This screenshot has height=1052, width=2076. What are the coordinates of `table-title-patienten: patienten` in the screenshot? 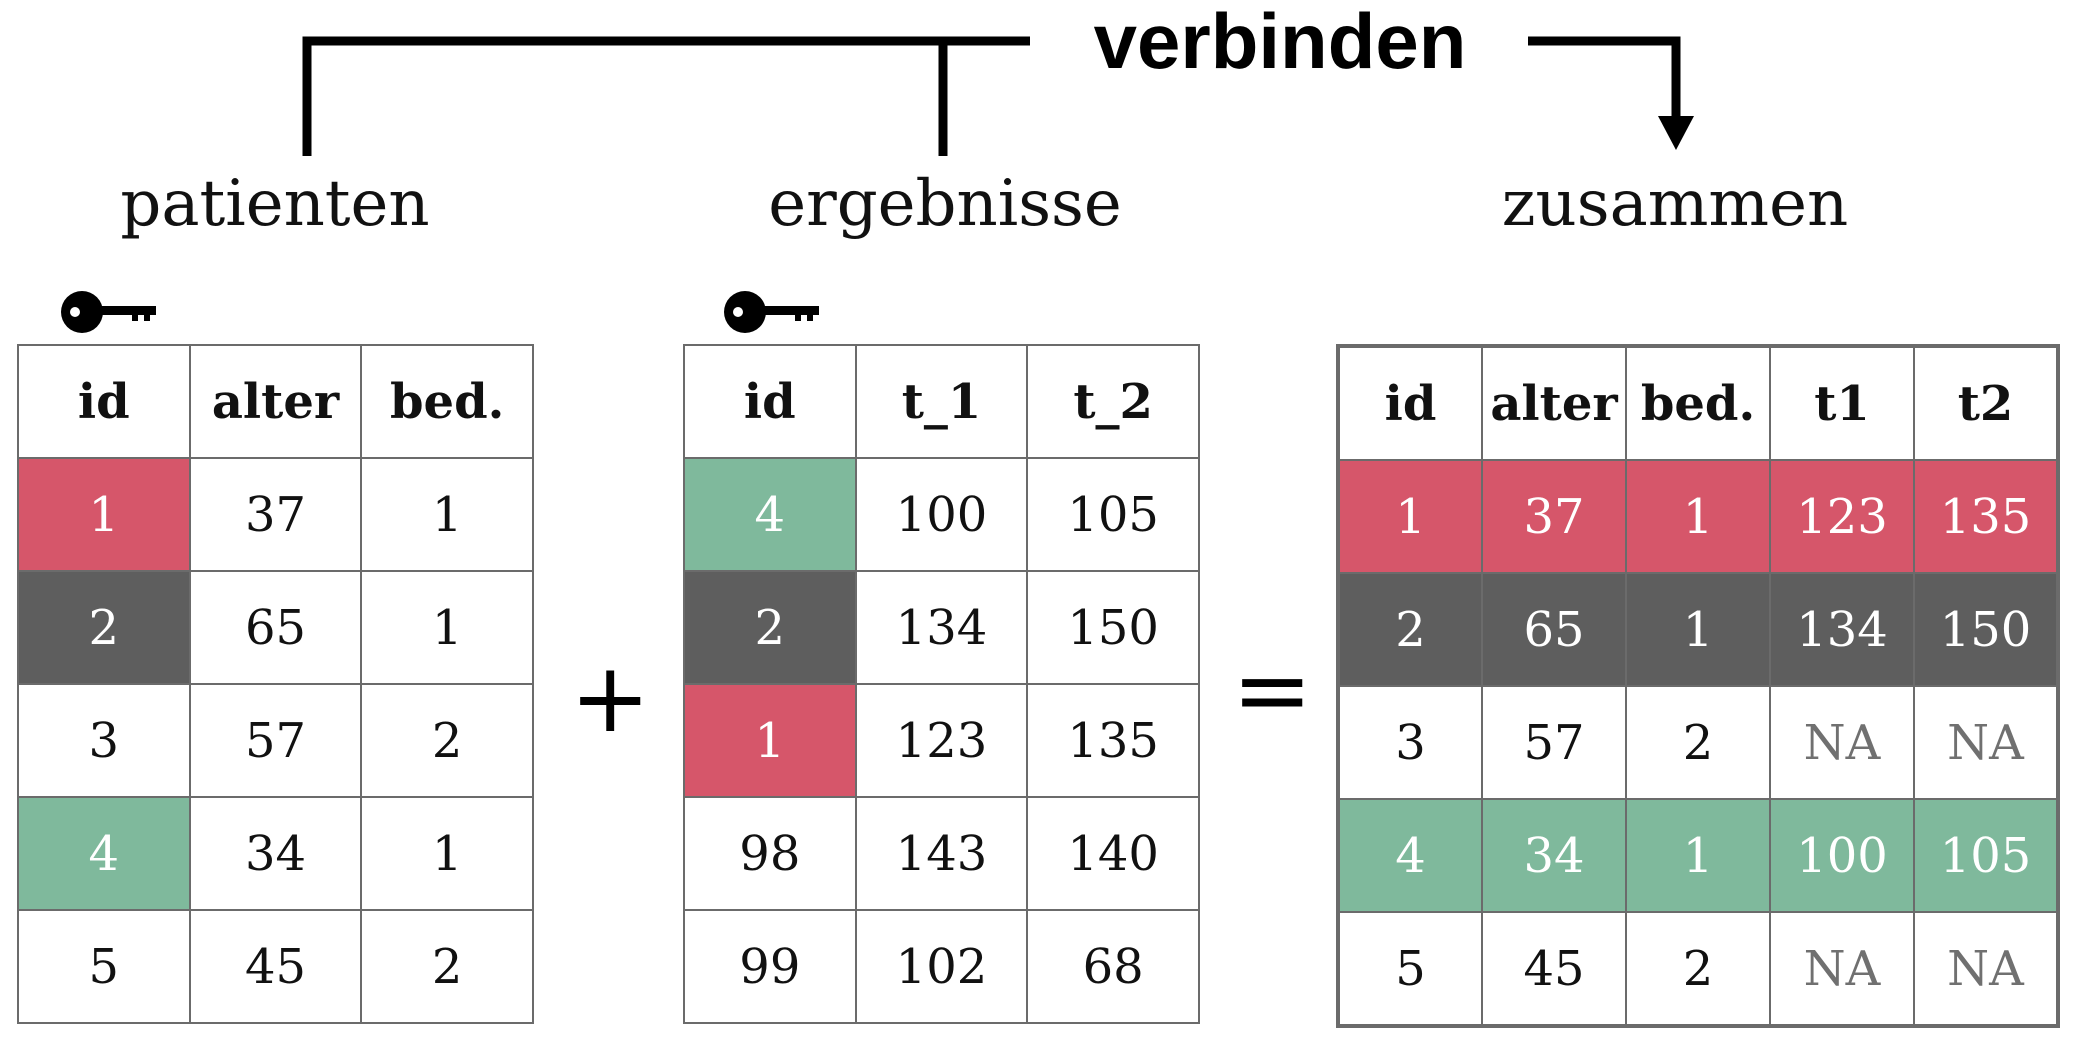 It's located at (275, 204).